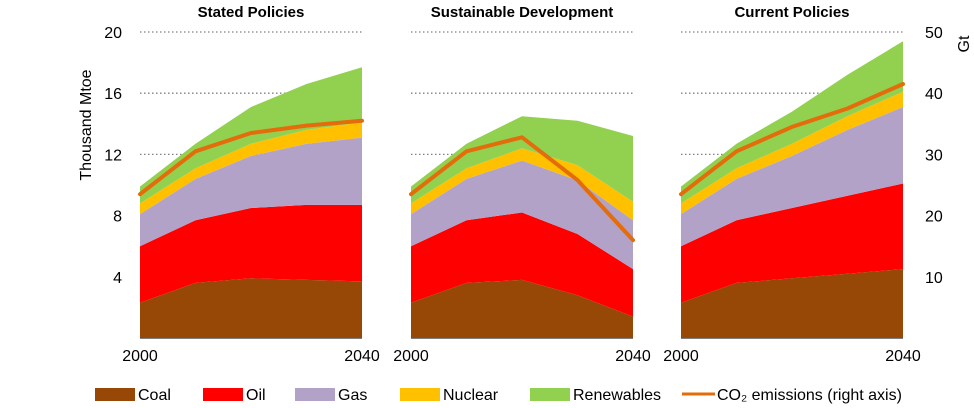  Describe the element at coordinates (934, 94) in the screenshot. I see `y-right-tick-label: 40` at that location.